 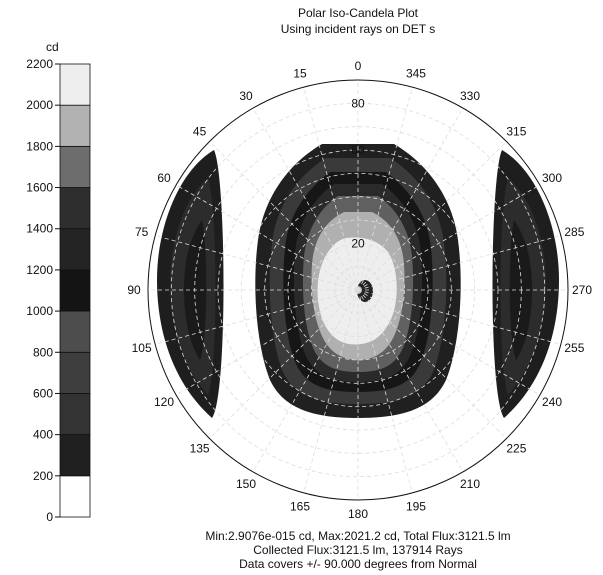 What do you see at coordinates (43, 393) in the screenshot?
I see `colorbar-tick-label-3: 600` at bounding box center [43, 393].